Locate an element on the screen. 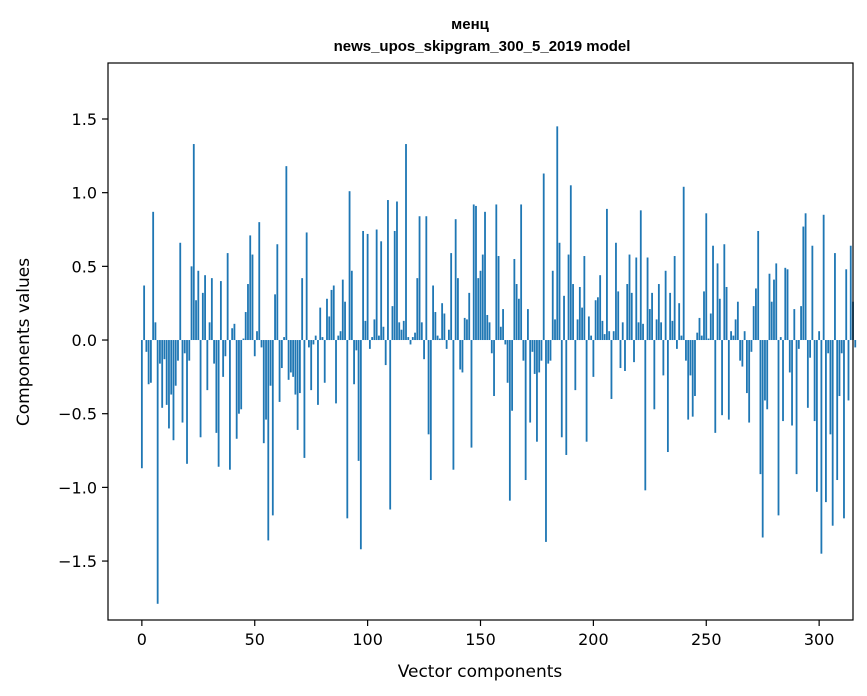  y-tick-label: 0.5 is located at coordinates (84, 266).